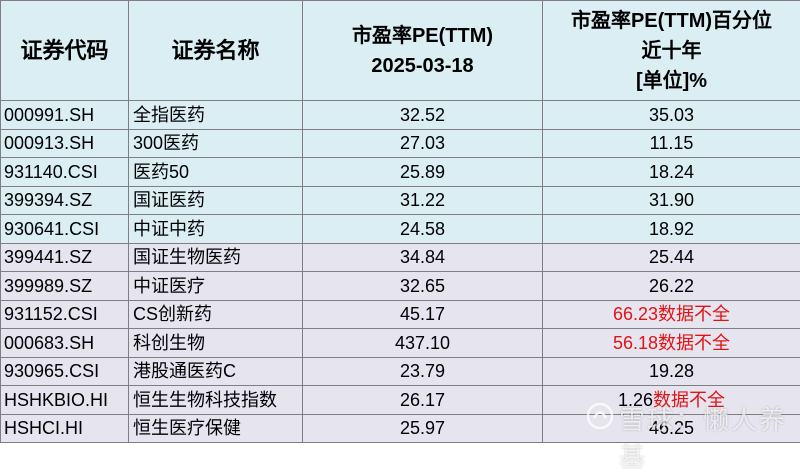  I want to click on cell-pe: 24.58, so click(423, 229).